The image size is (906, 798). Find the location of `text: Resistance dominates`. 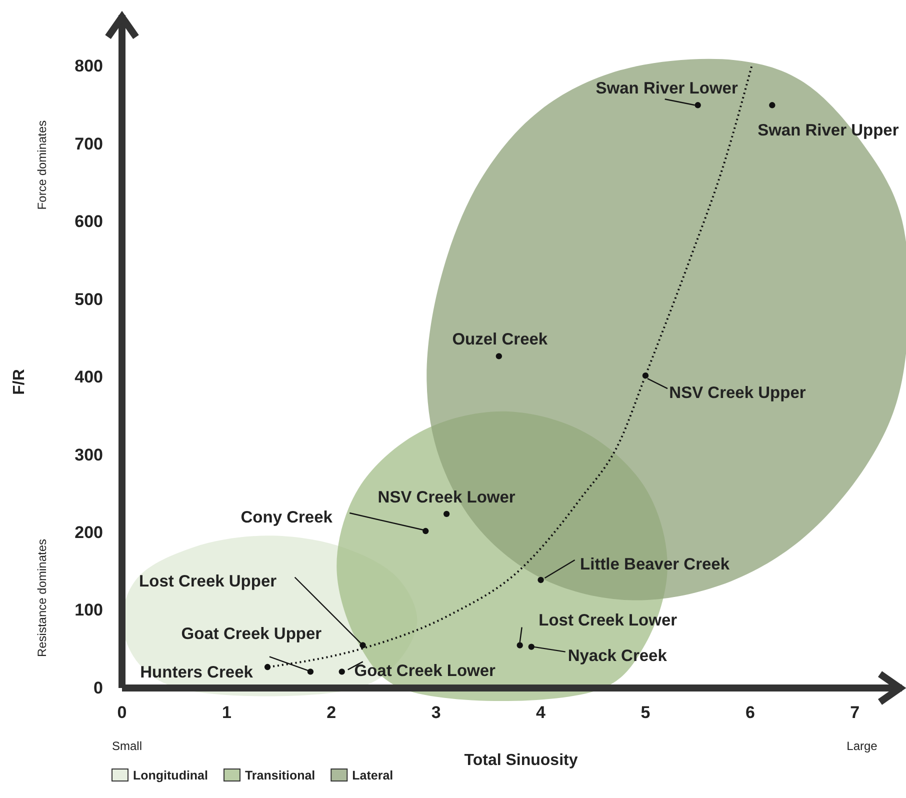

text: Resistance dominates is located at coordinates (42, 598).